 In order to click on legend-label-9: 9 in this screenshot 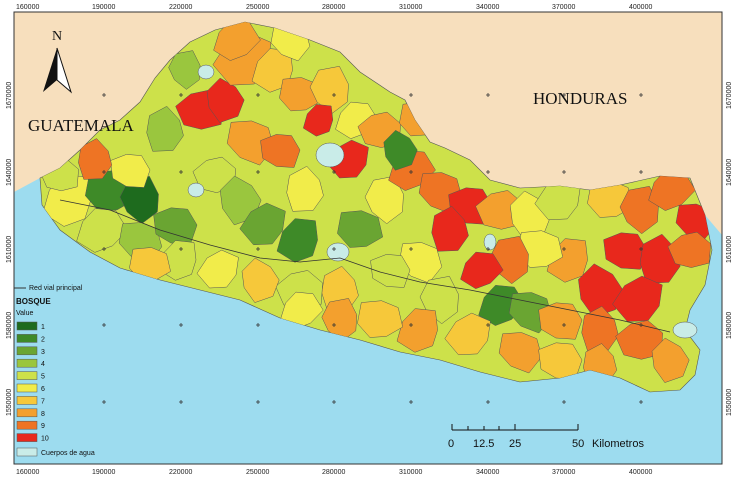, I will do `click(43, 426)`.